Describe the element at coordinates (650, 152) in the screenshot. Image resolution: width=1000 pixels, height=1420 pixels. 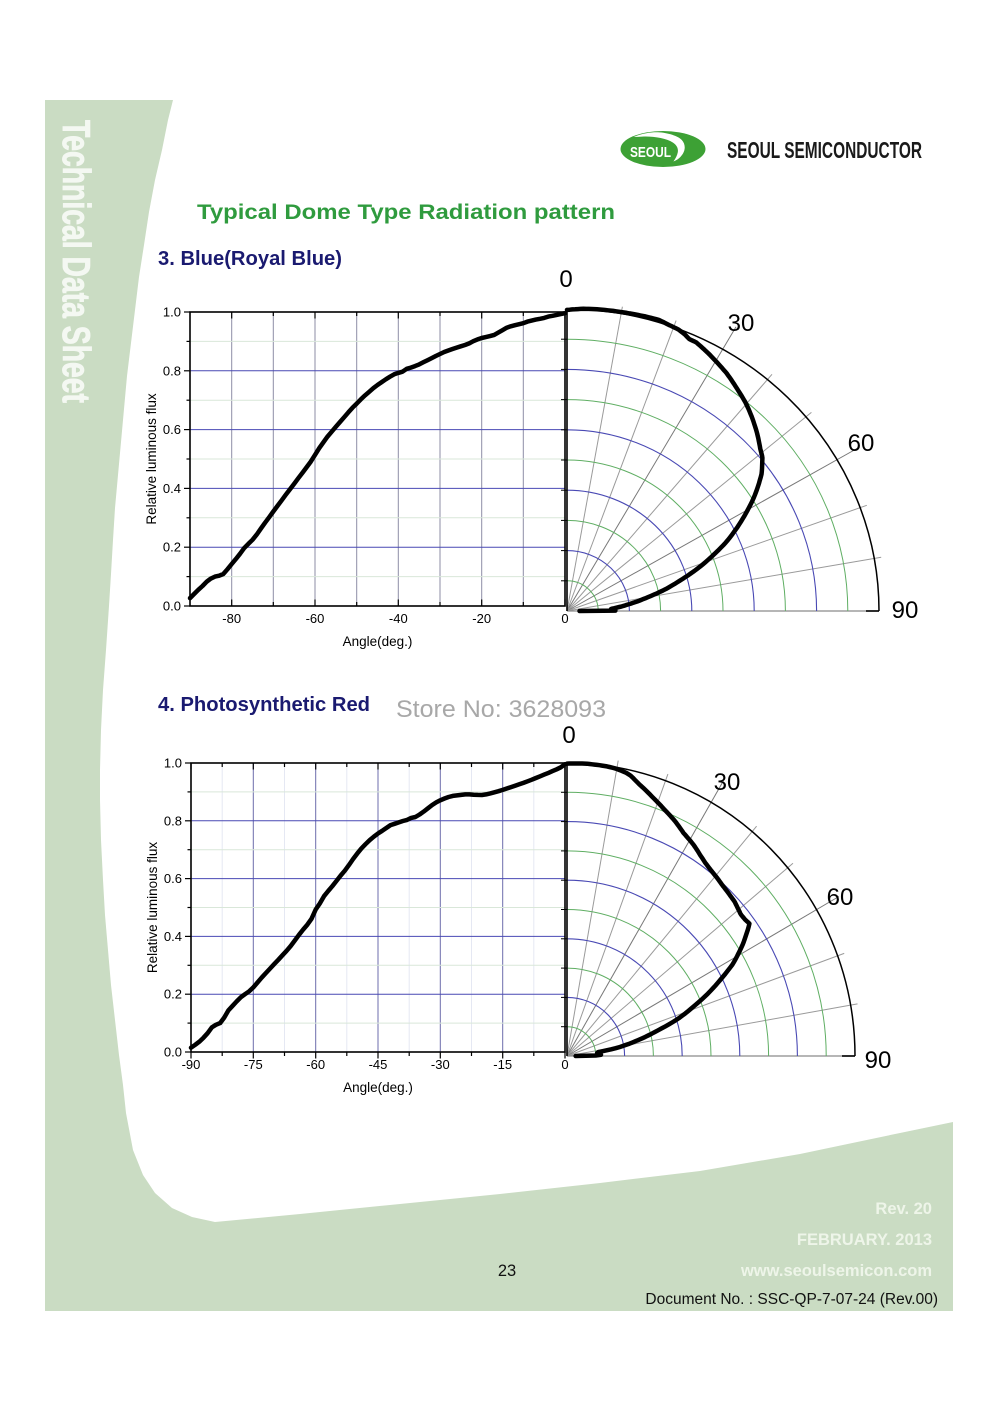
I see `svg-text: SEOUL` at that location.